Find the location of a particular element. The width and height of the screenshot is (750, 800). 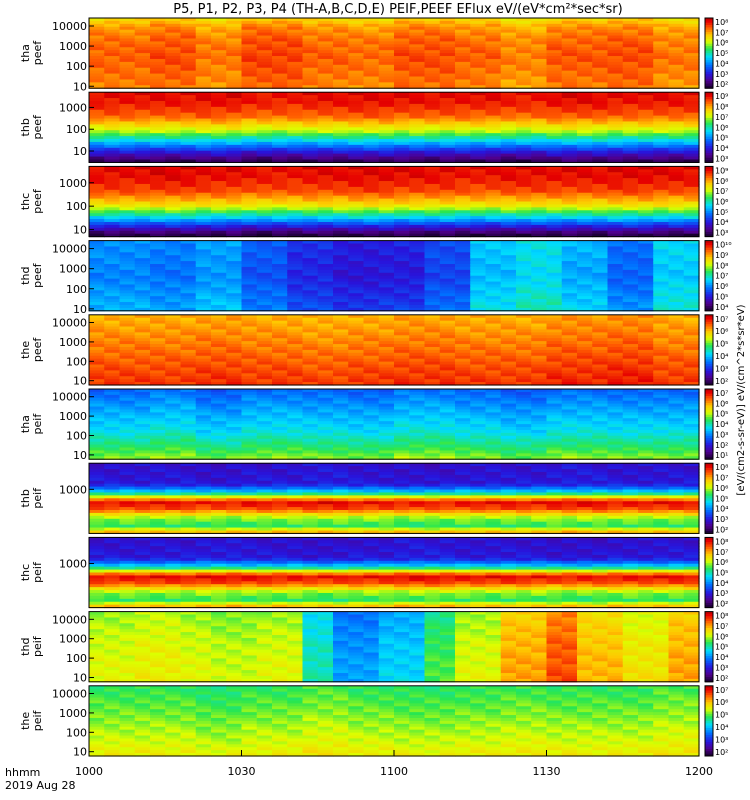

panel-frame is located at coordinates (394, 53).